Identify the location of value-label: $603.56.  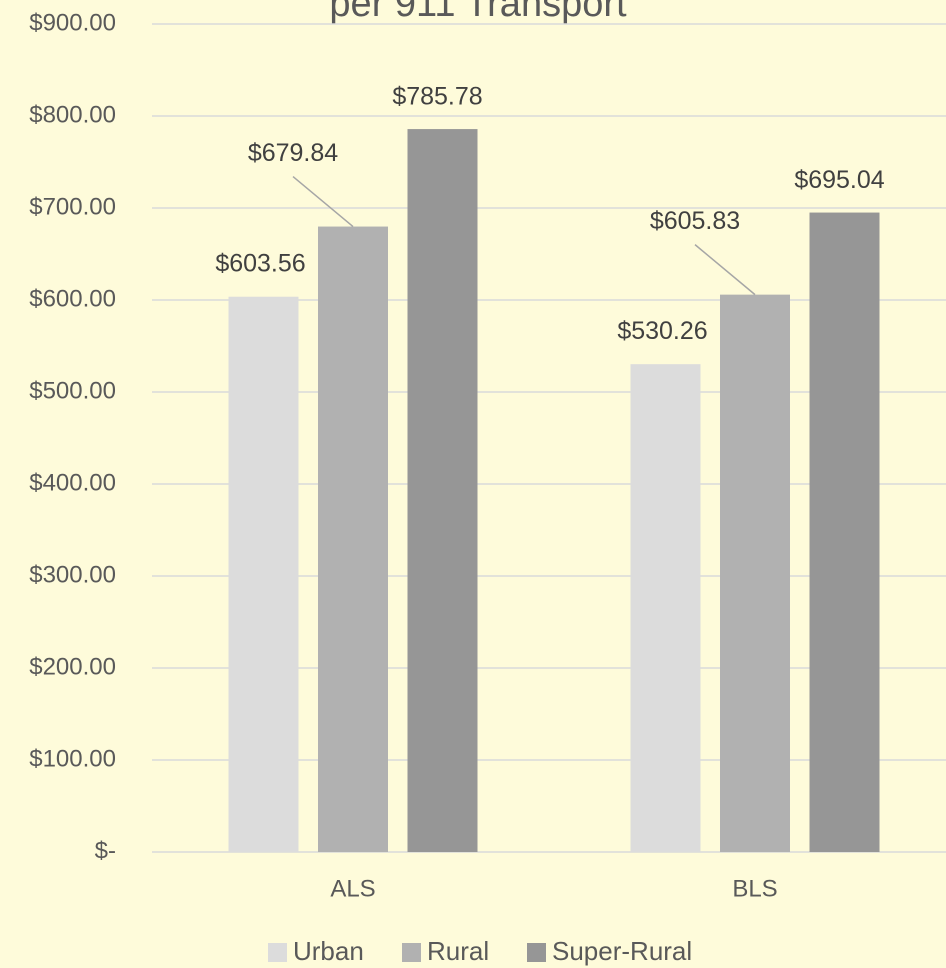
(260, 263).